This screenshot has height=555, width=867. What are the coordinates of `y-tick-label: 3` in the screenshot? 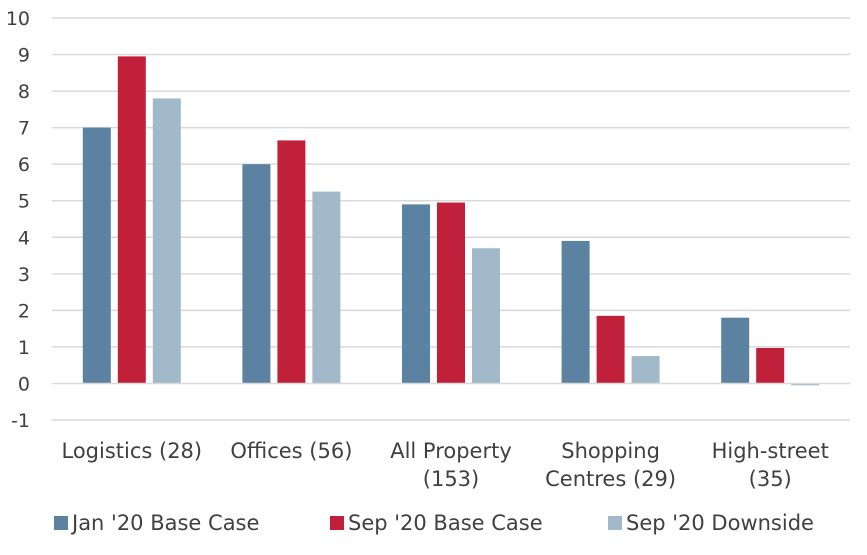 It's located at (24, 275).